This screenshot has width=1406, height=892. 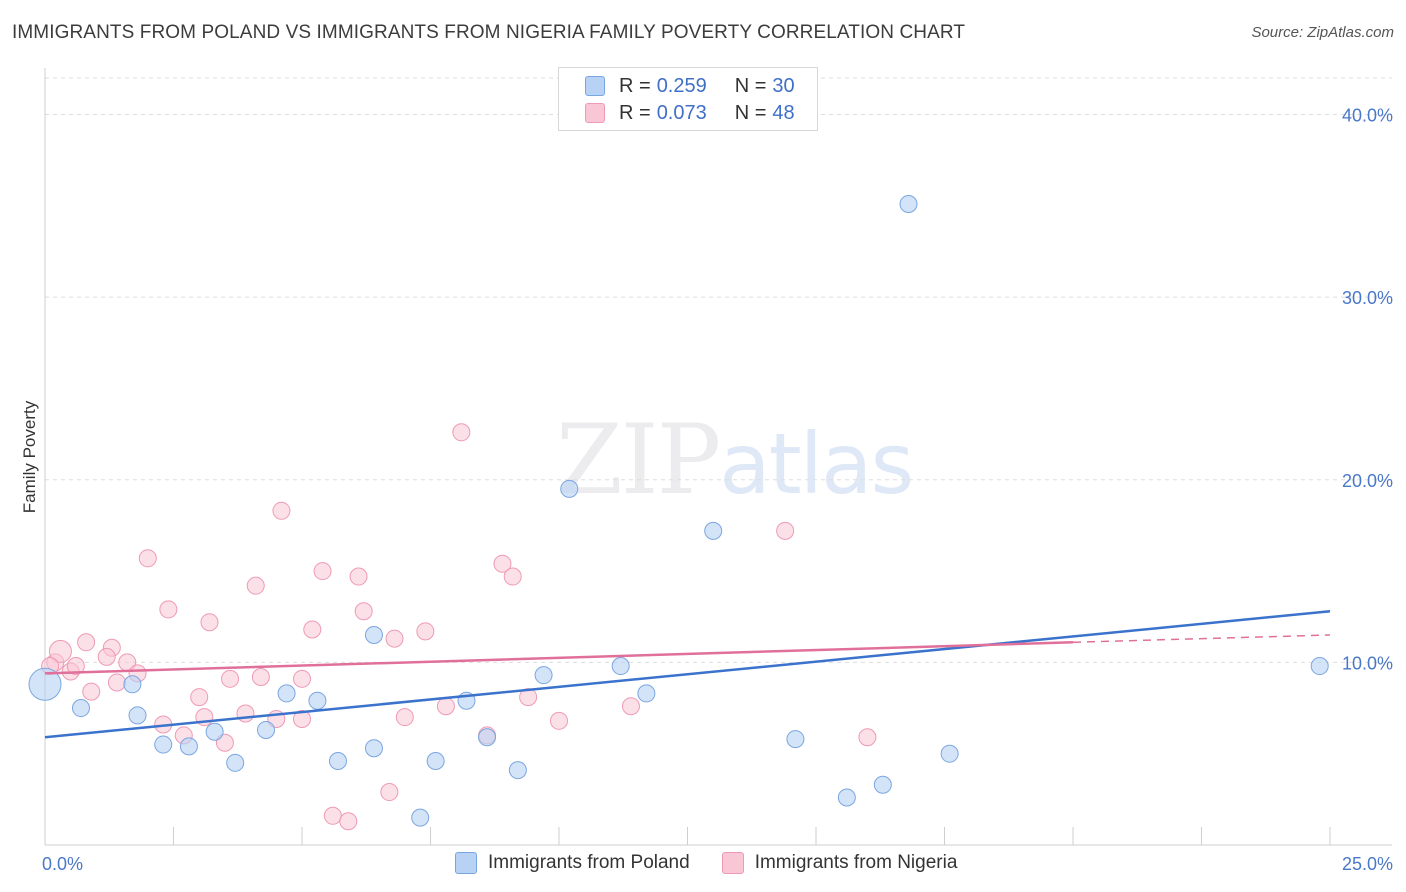 What do you see at coordinates (1367, 481) in the screenshot?
I see `y-tick-label: 20.0%` at bounding box center [1367, 481].